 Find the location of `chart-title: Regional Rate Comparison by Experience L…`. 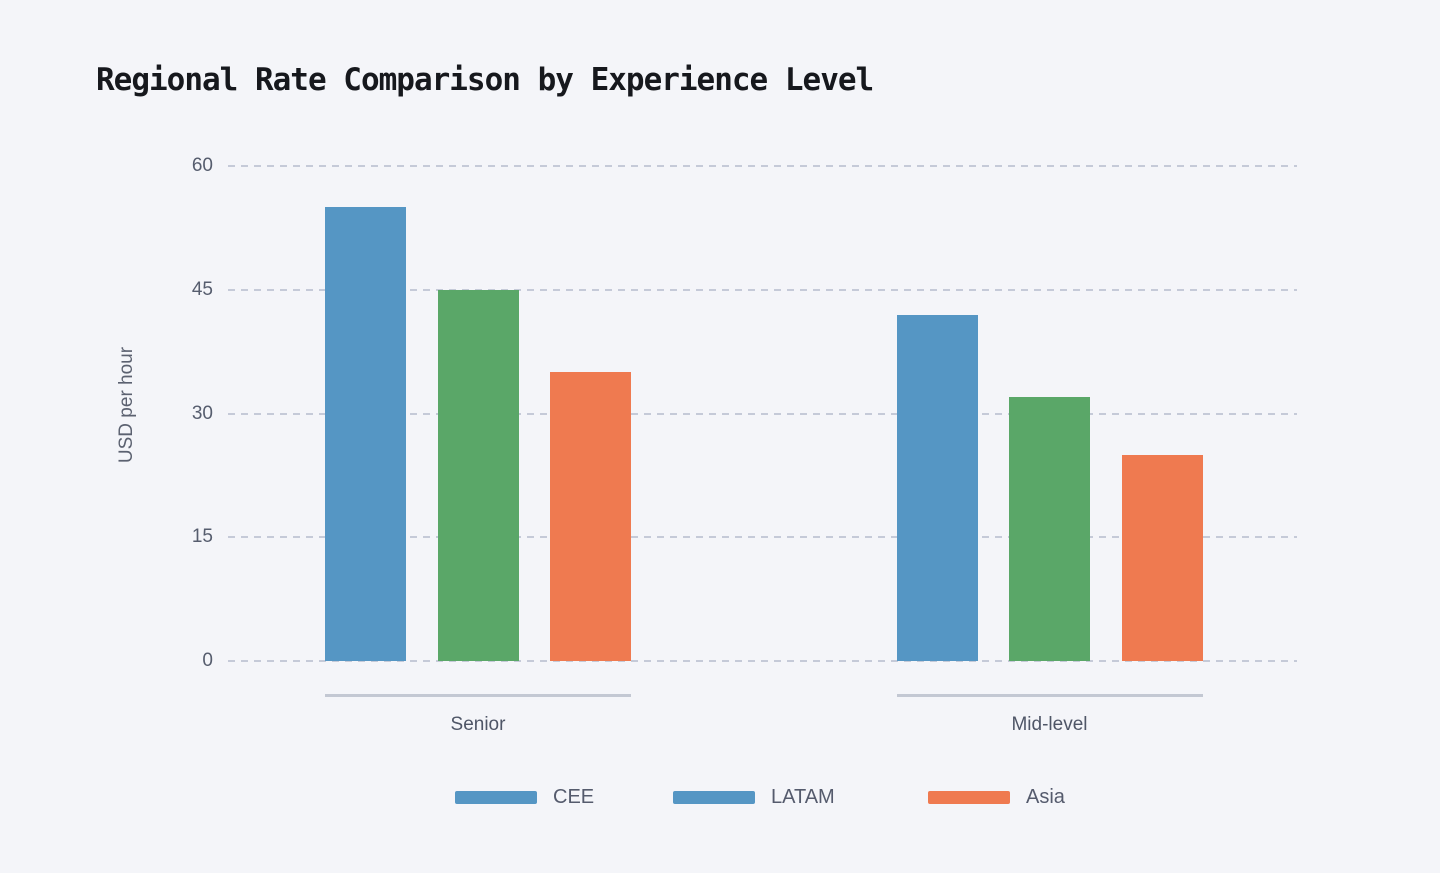

chart-title: Regional Rate Comparison by Experience L… is located at coordinates (485, 80).